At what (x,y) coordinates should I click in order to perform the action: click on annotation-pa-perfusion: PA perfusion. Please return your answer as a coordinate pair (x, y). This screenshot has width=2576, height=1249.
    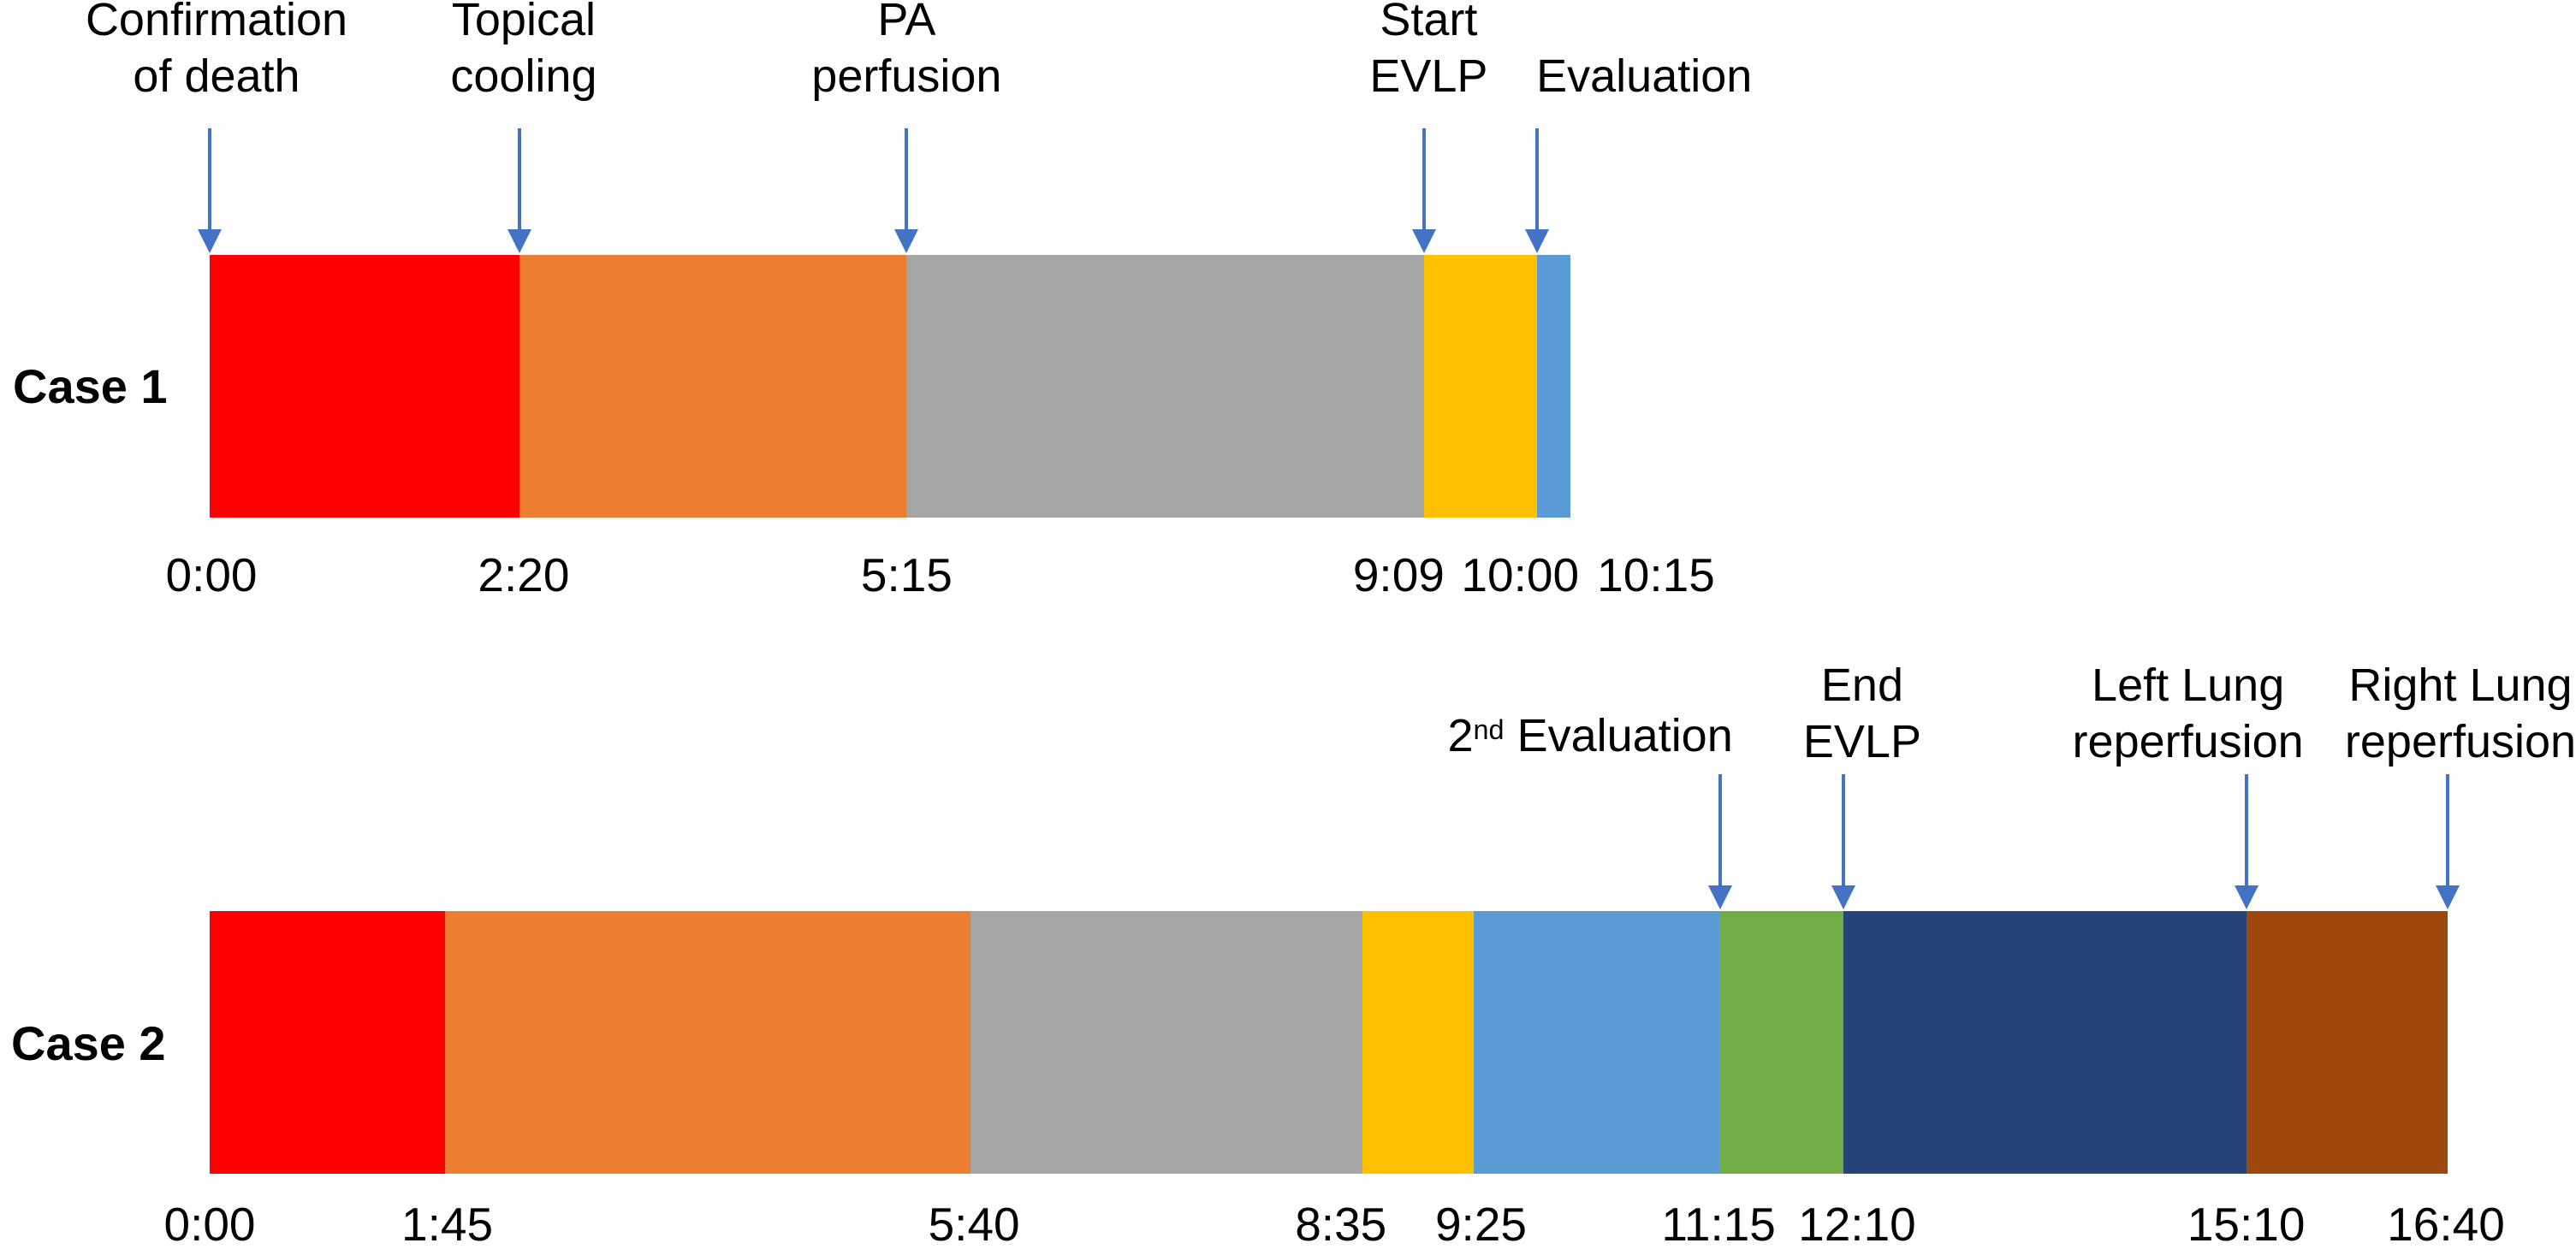
    Looking at the image, I should click on (906, 51).